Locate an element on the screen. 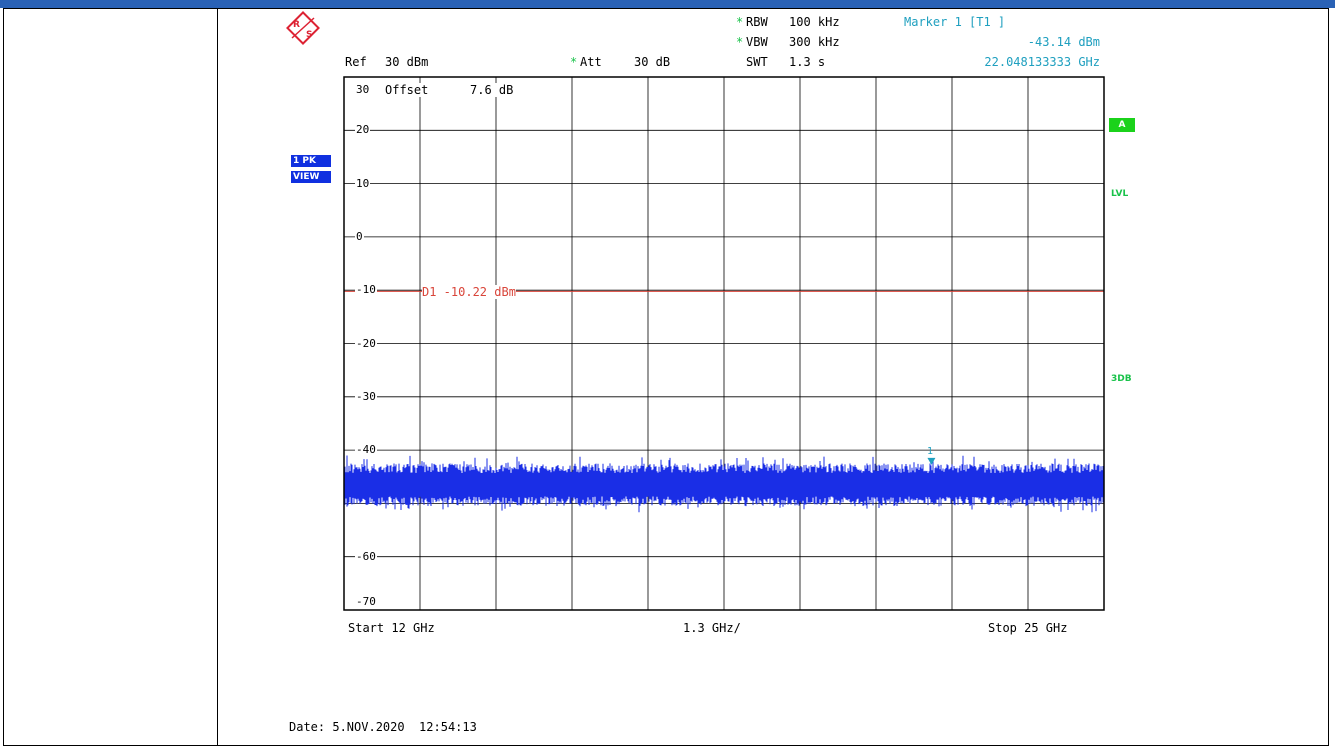 The width and height of the screenshot is (1335, 754). y-tick-label: -30 is located at coordinates (366, 396).